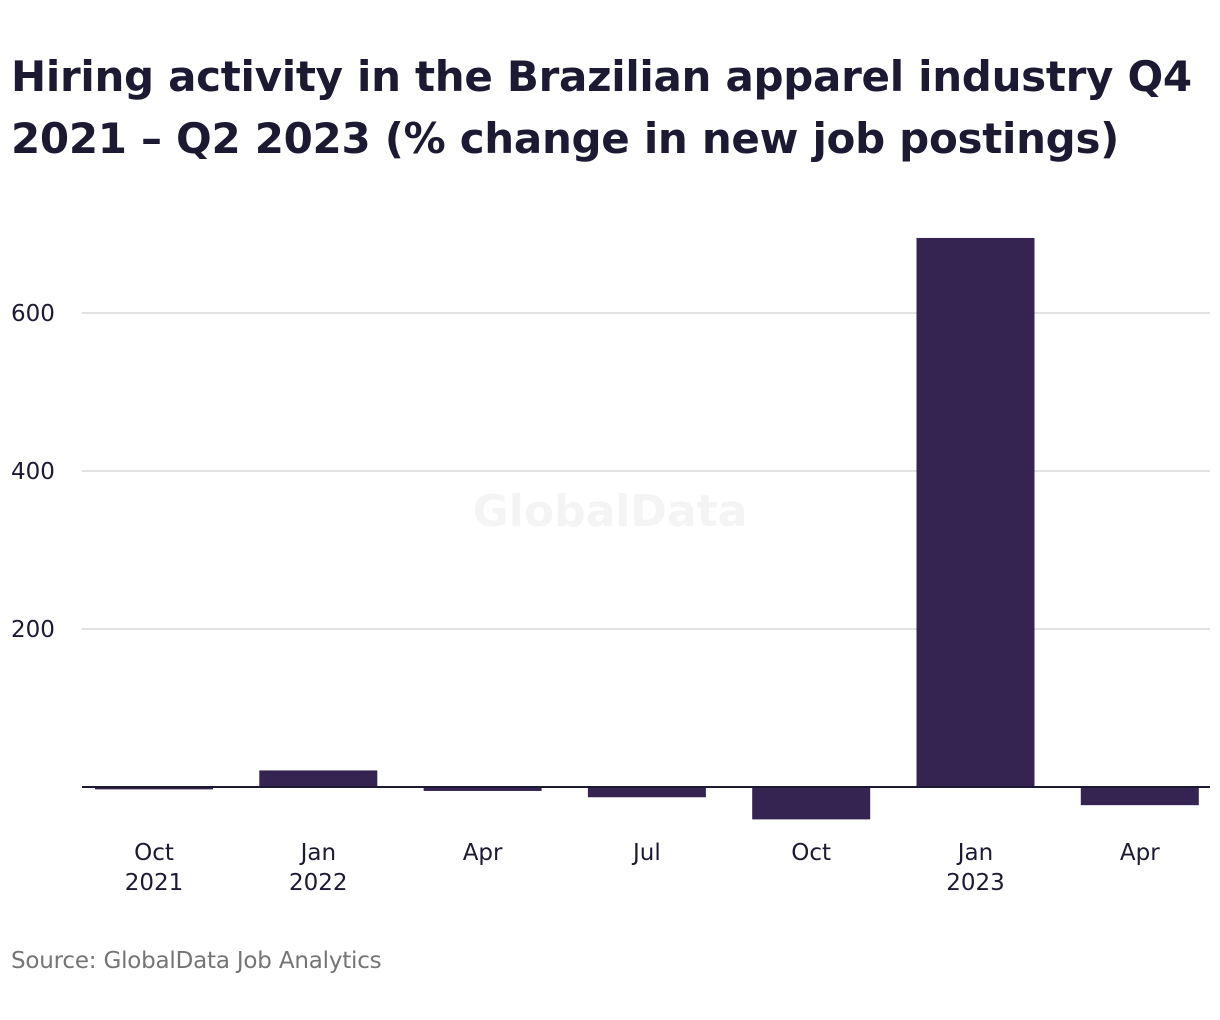 The height and width of the screenshot is (1020, 1220). What do you see at coordinates (196, 961) in the screenshot?
I see `source-note: Source: GlobalData Job Analytics` at bounding box center [196, 961].